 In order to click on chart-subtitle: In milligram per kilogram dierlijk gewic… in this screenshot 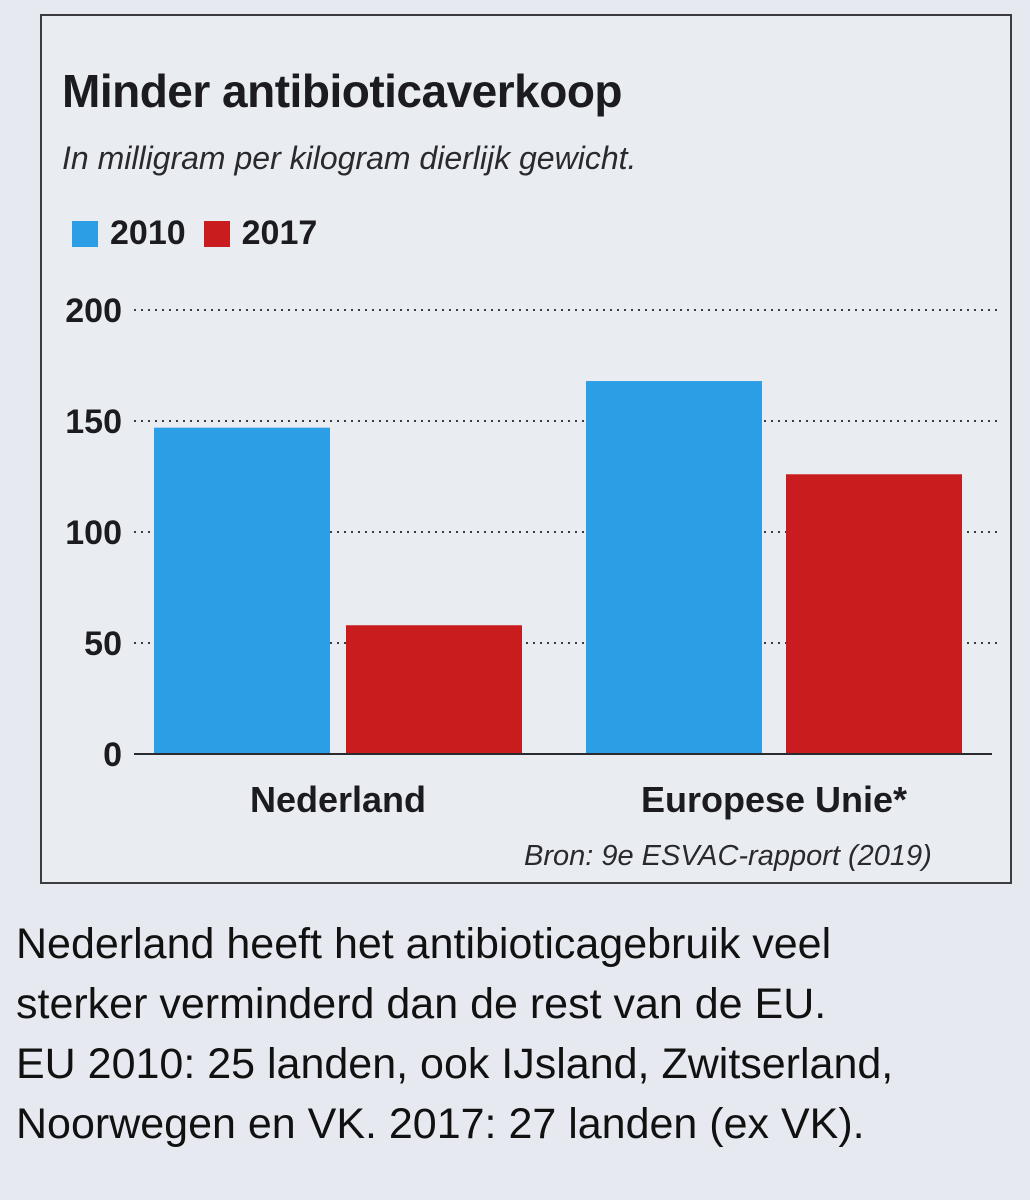, I will do `click(349, 158)`.